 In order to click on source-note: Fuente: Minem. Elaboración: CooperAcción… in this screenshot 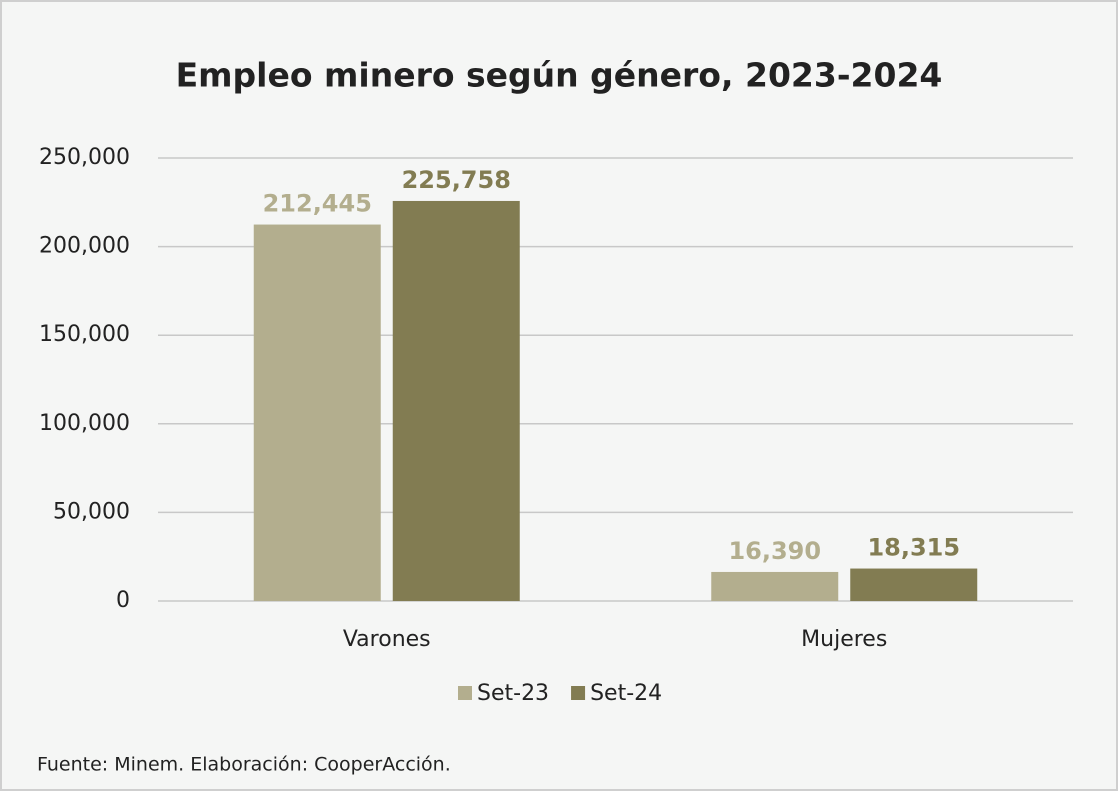, I will do `click(244, 765)`.